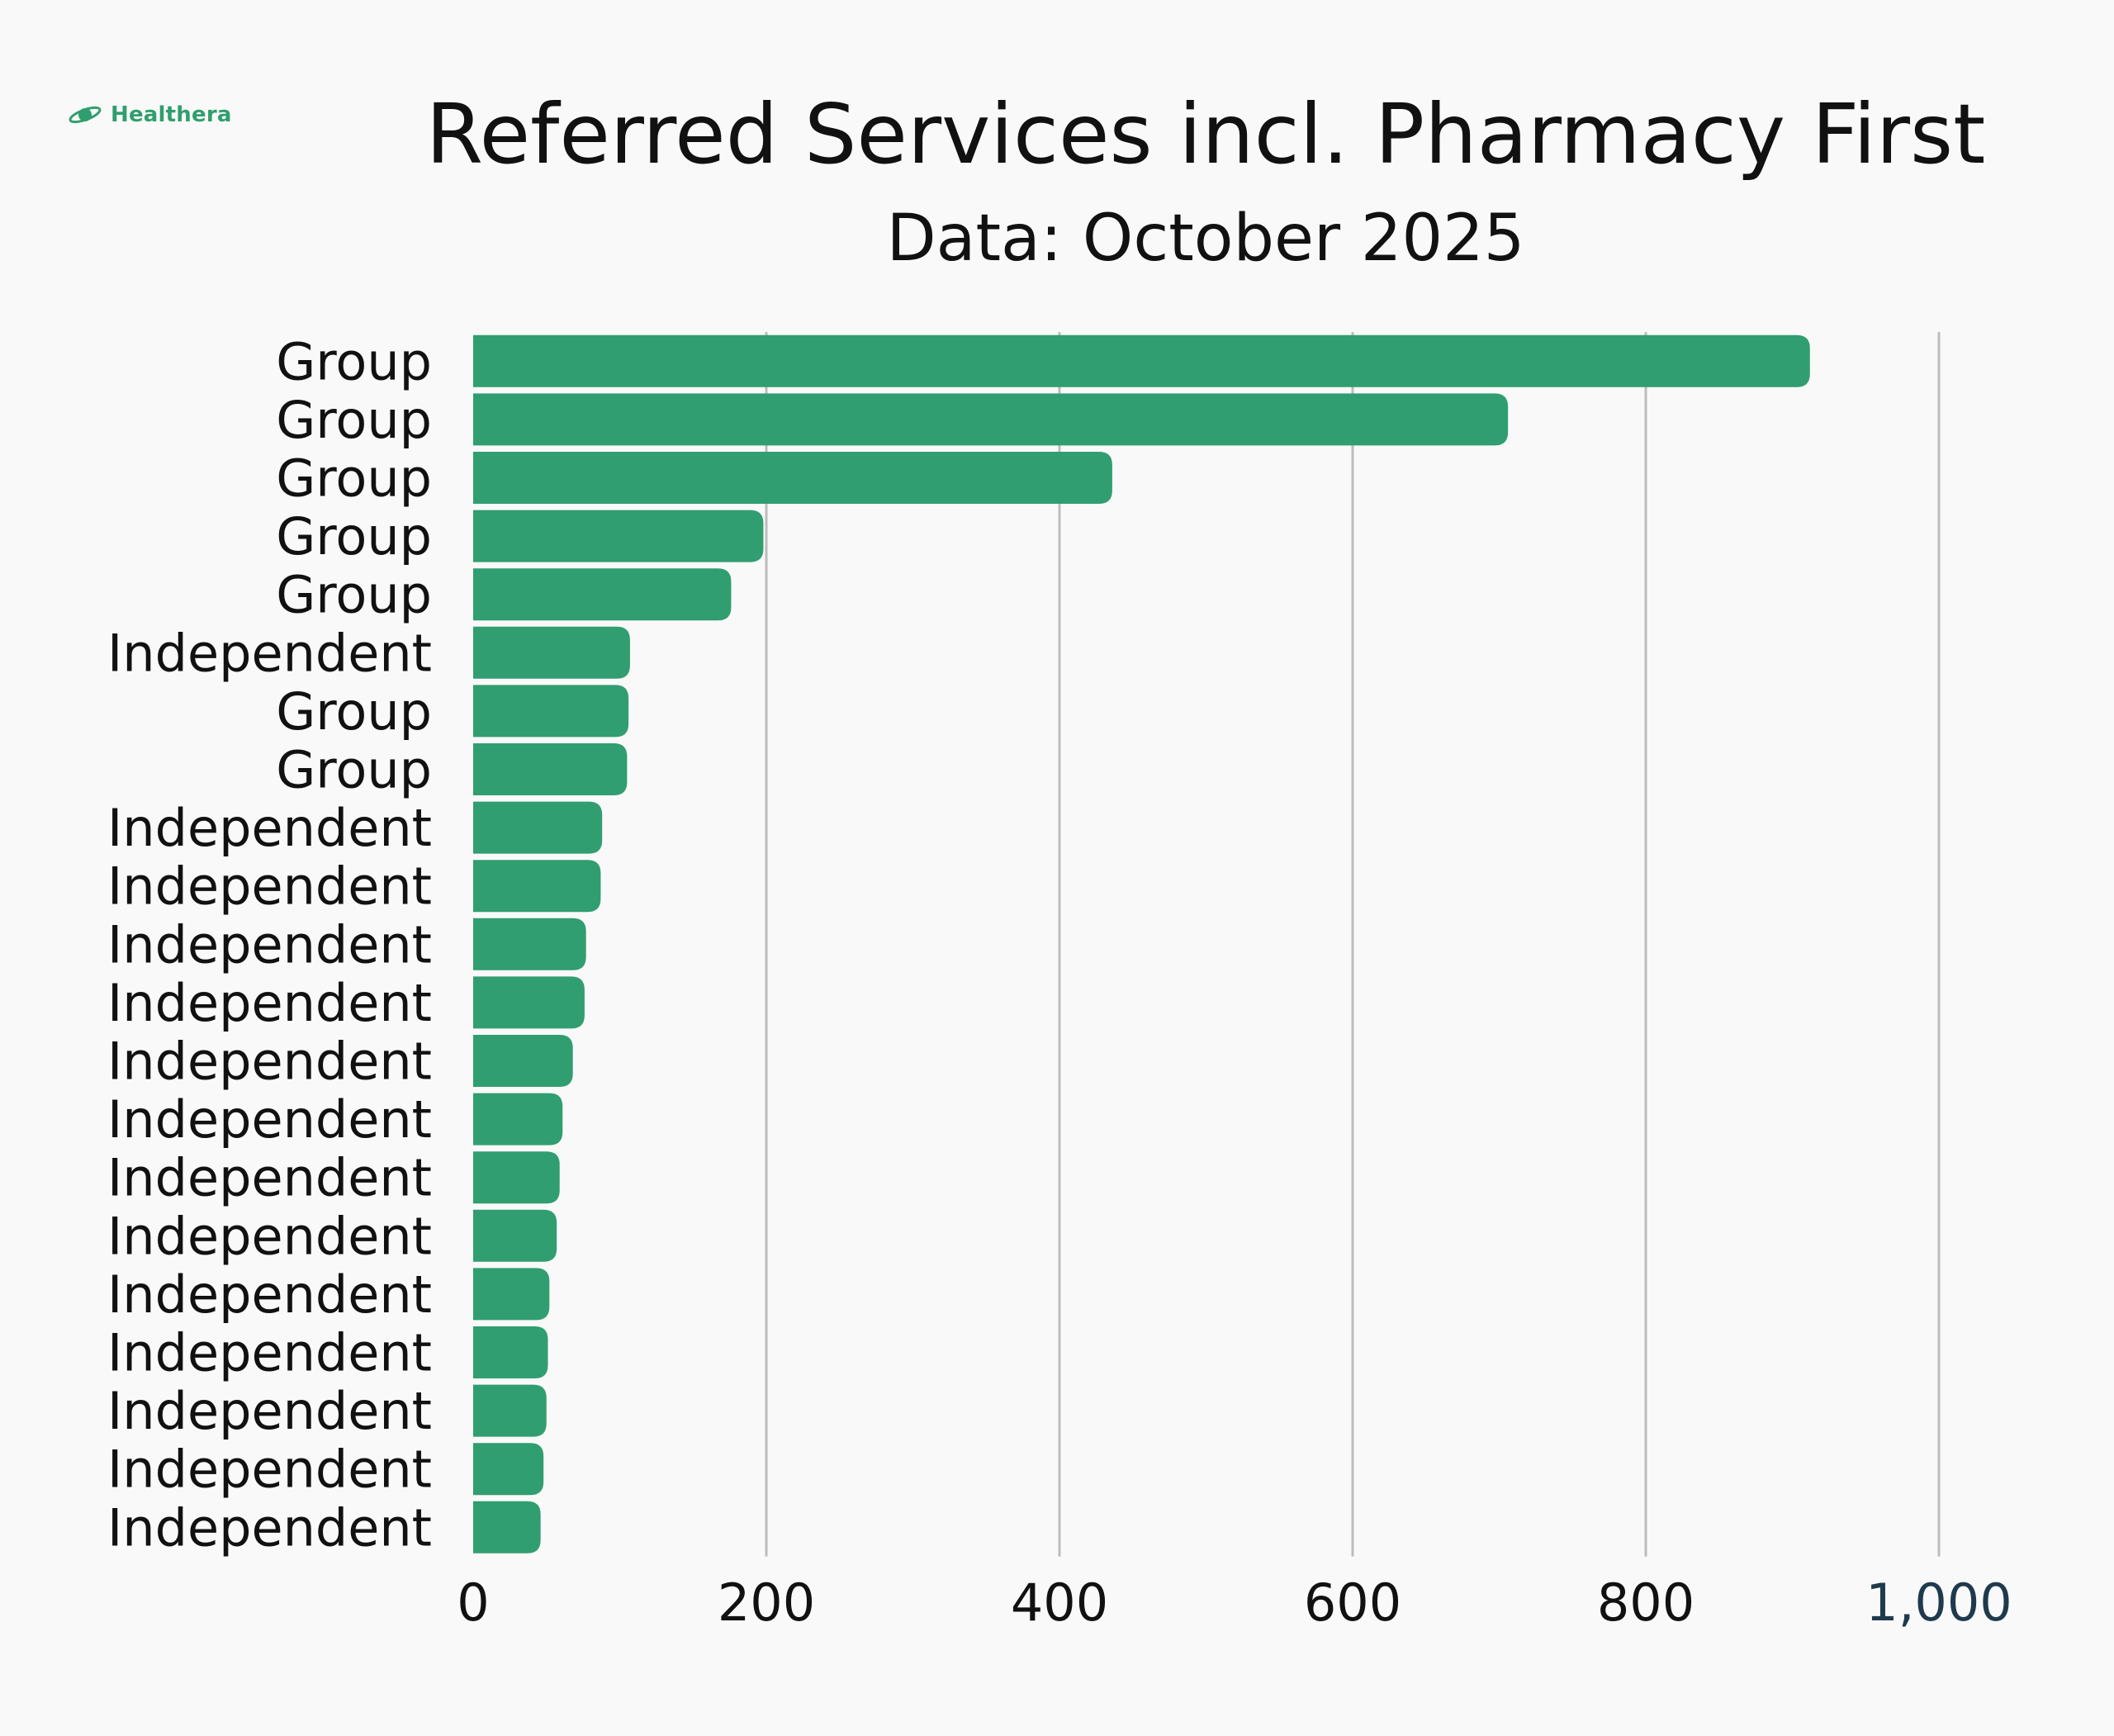 This screenshot has width=2114, height=1736. What do you see at coordinates (766, 1602) in the screenshot?
I see `tick-label: 200` at bounding box center [766, 1602].